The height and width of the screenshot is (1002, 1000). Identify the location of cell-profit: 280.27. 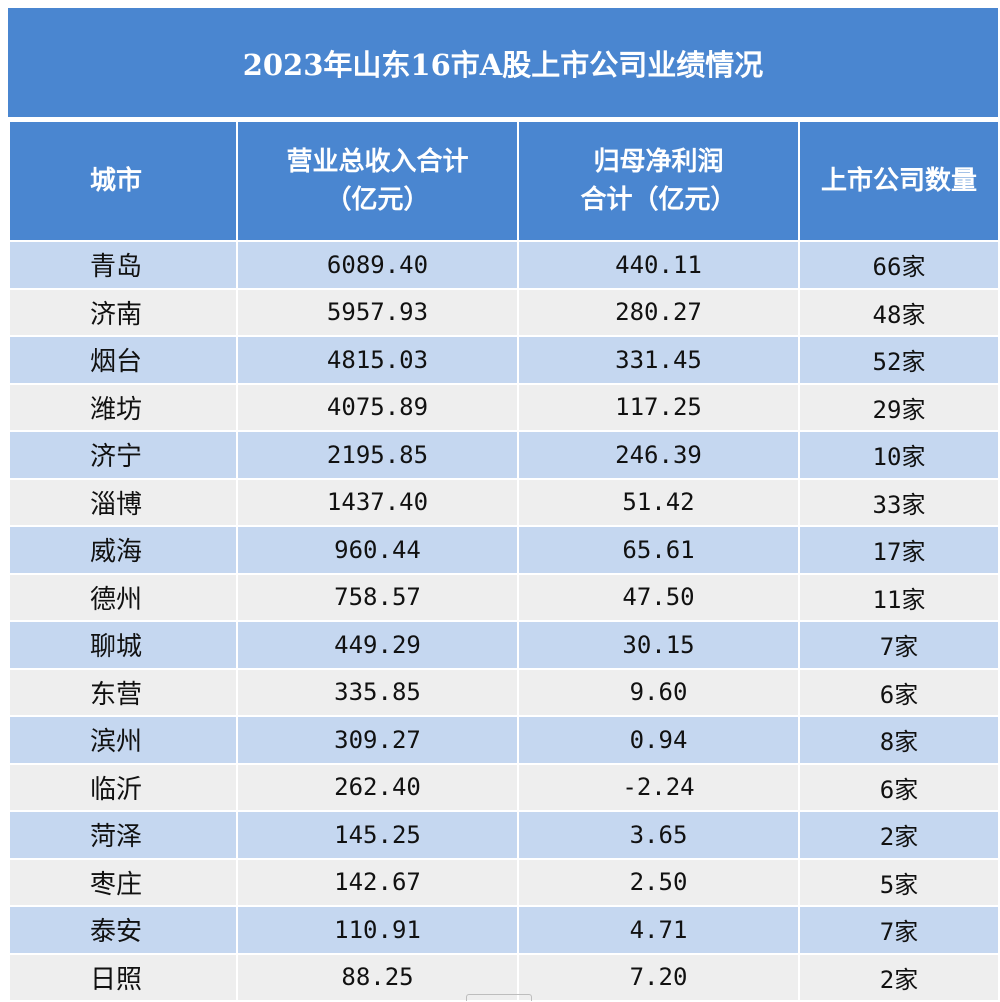
(658, 312).